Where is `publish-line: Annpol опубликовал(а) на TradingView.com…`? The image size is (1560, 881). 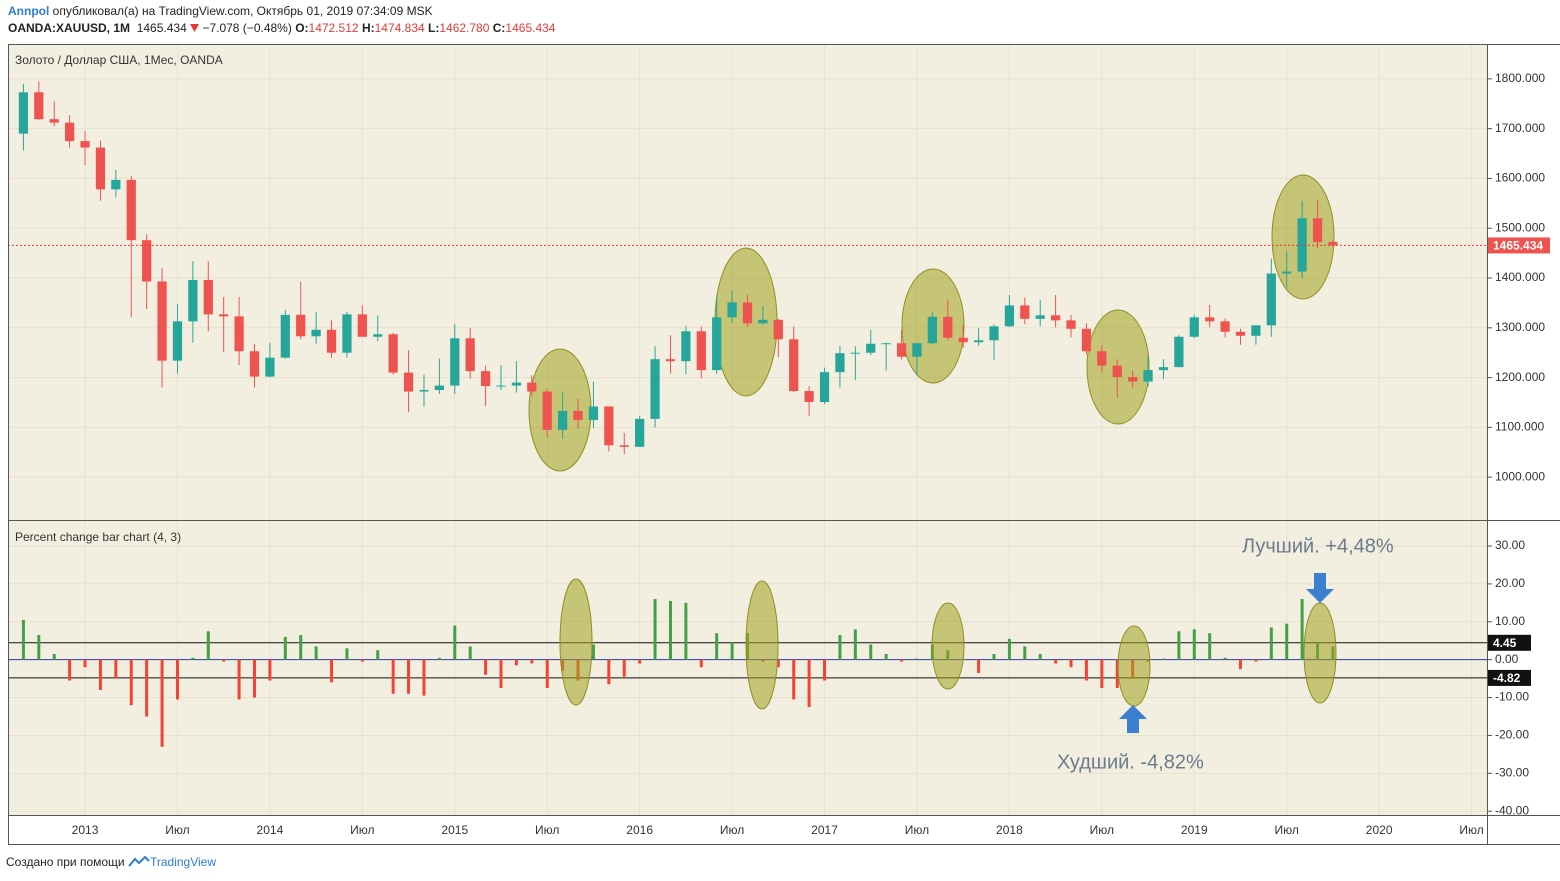 publish-line: Annpol опубликовал(а) на TradingView.com… is located at coordinates (220, 11).